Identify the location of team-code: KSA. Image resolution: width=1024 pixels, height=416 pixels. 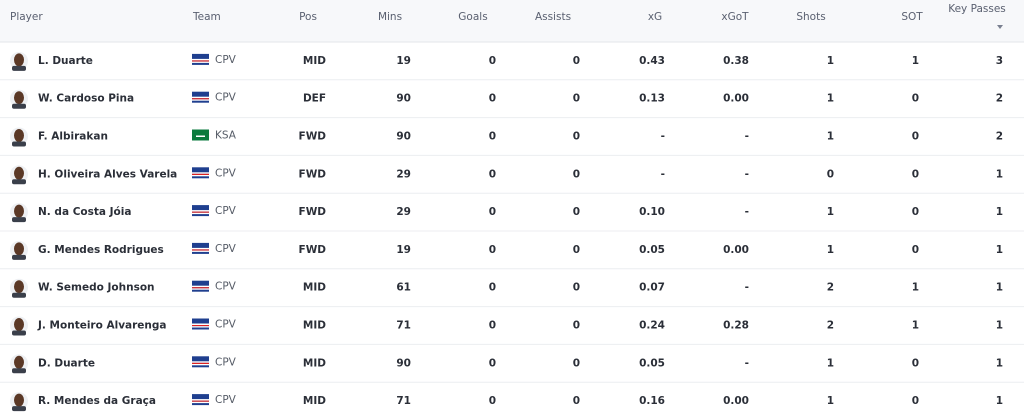
(226, 136).